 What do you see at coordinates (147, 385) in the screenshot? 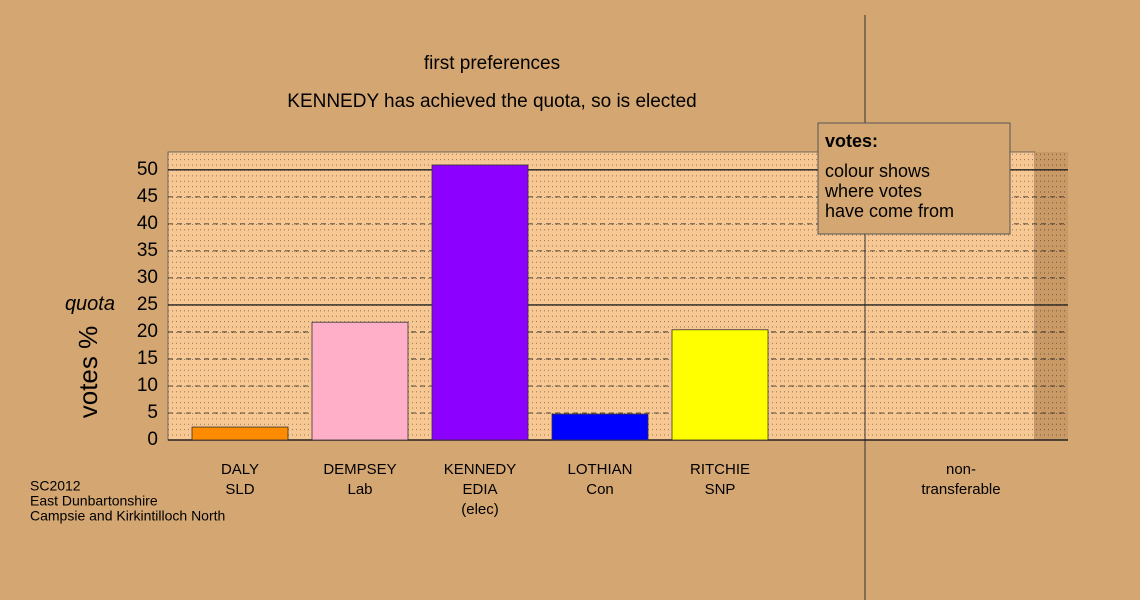
I see `y-tick-label: 10` at bounding box center [147, 385].